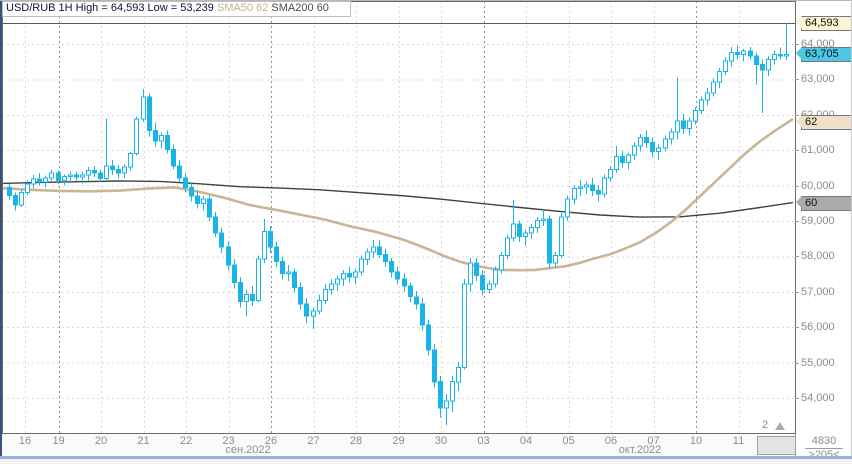  What do you see at coordinates (398, 445) in the screenshot?
I see `time-axis` at bounding box center [398, 445].